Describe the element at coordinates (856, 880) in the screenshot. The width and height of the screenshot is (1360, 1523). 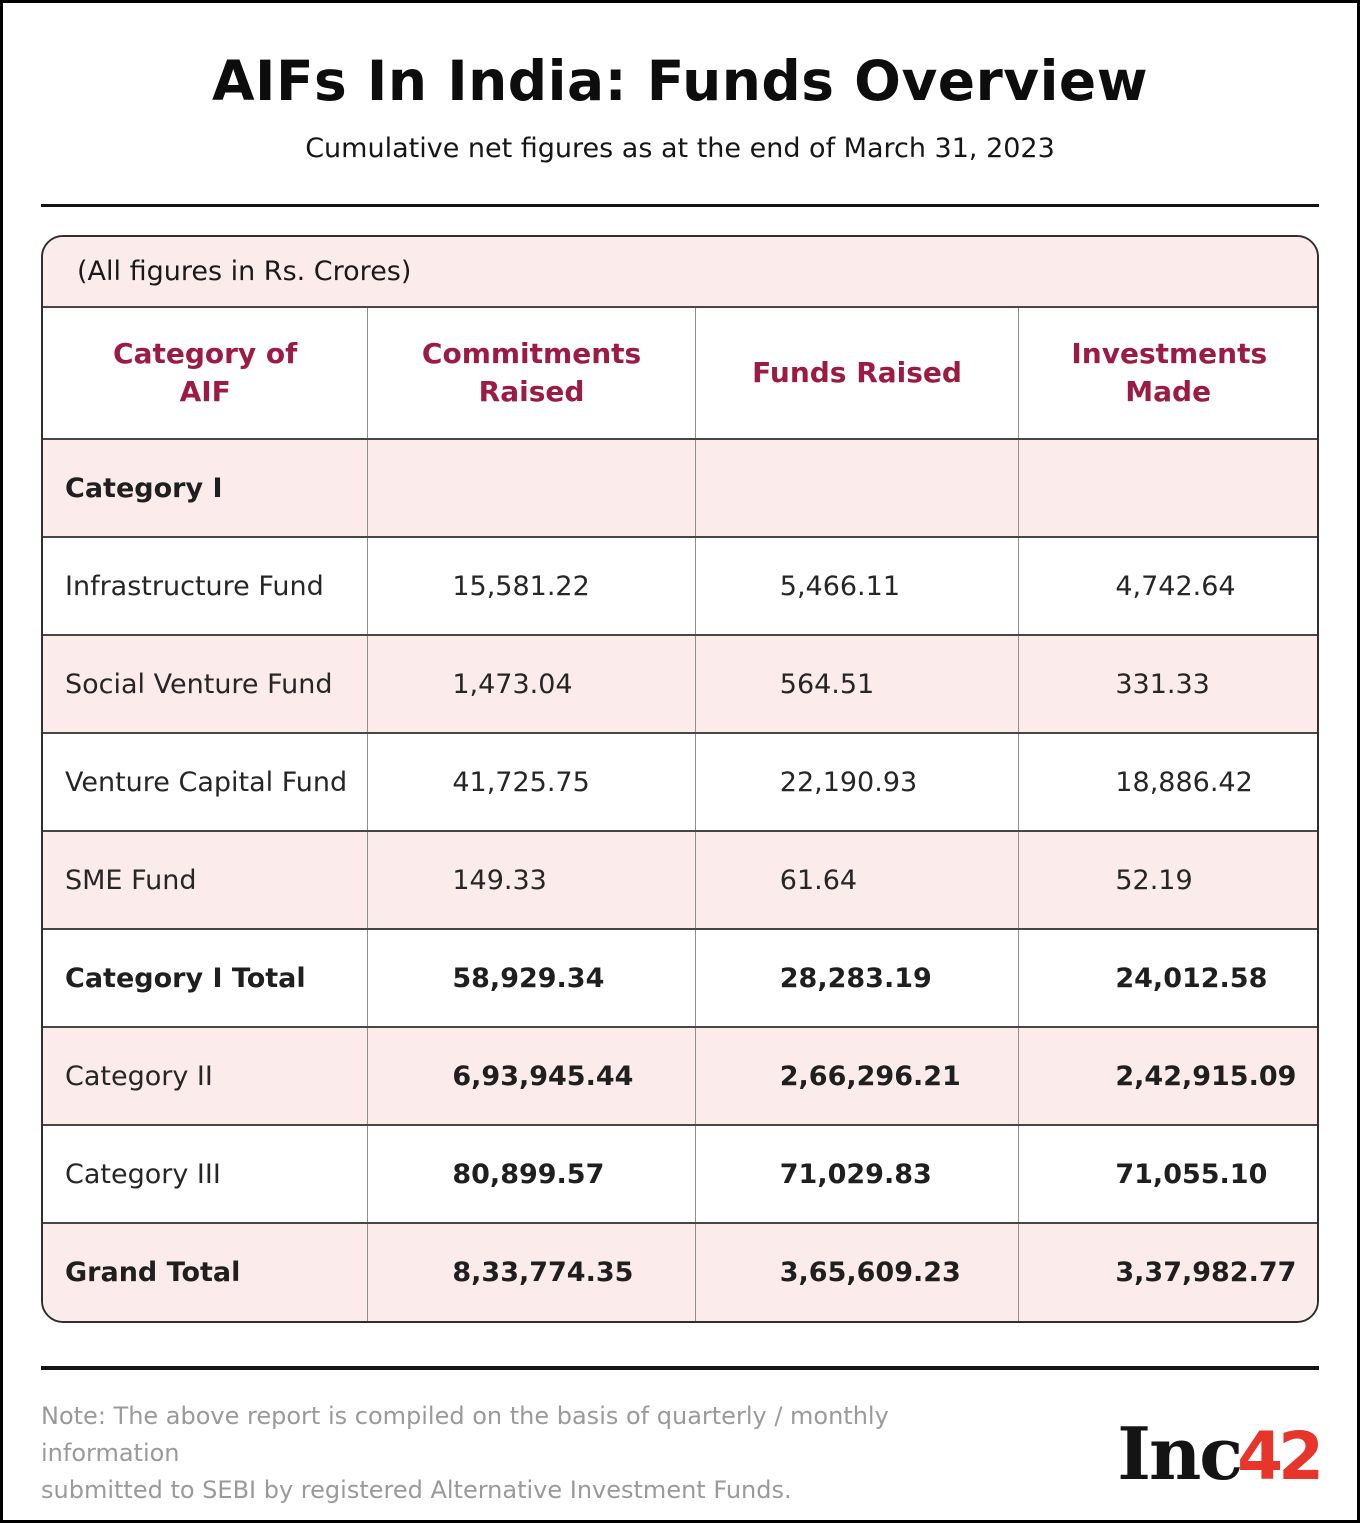
I see `value-funds-raised: 61.64` at that location.